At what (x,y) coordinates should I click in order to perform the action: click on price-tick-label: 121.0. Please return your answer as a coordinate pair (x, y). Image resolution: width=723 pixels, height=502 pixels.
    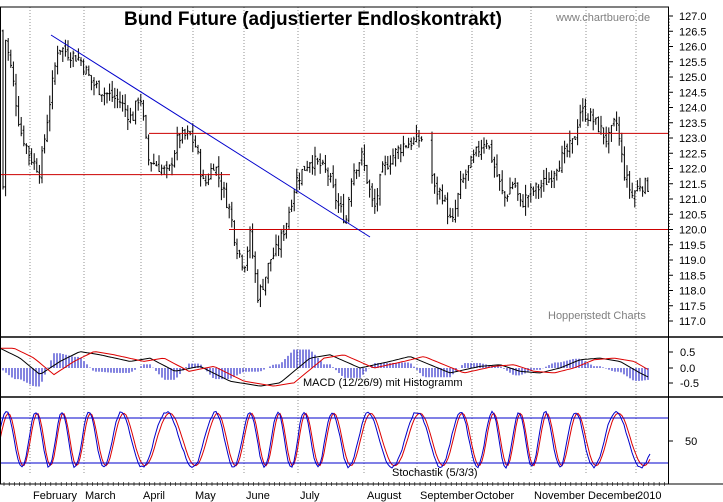
    Looking at the image, I should click on (693, 200).